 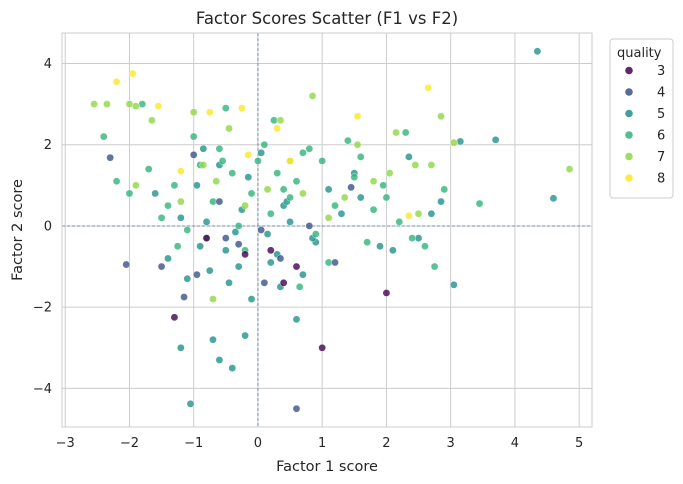 I want to click on chart-title: Factor Scores Scatter (F1 vs F2), so click(x=327, y=18).